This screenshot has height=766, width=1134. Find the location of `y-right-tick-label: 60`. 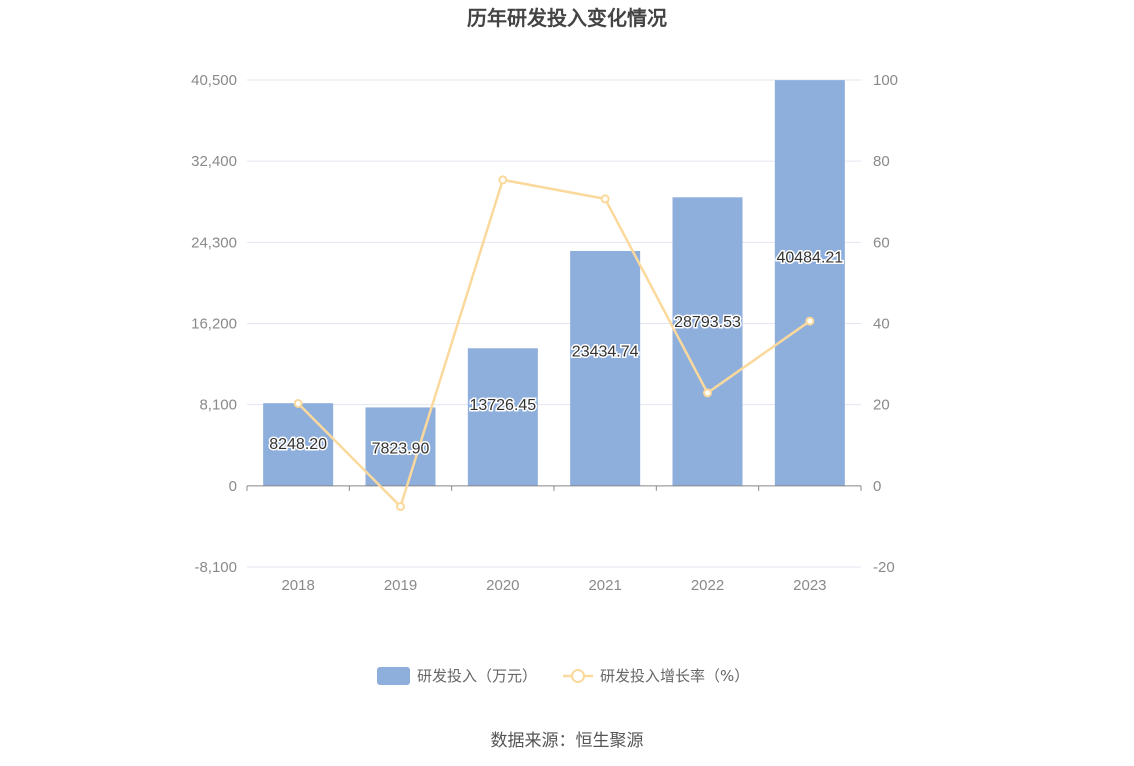

y-right-tick-label: 60 is located at coordinates (881, 242).